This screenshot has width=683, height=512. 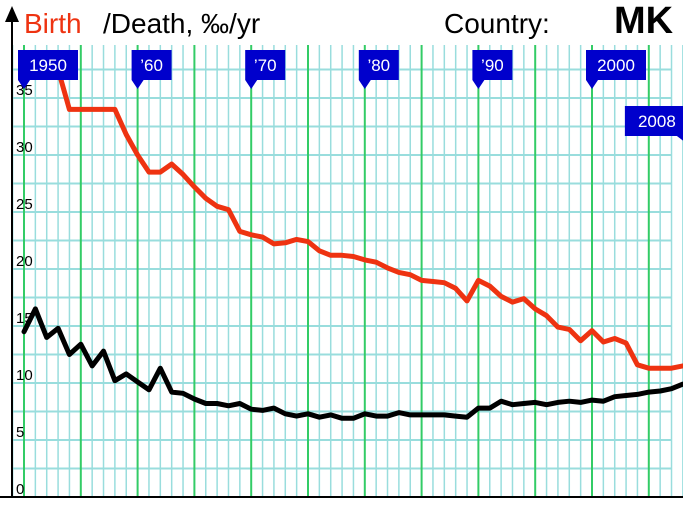 I want to click on year-tag-label: 2000, so click(x=616, y=65).